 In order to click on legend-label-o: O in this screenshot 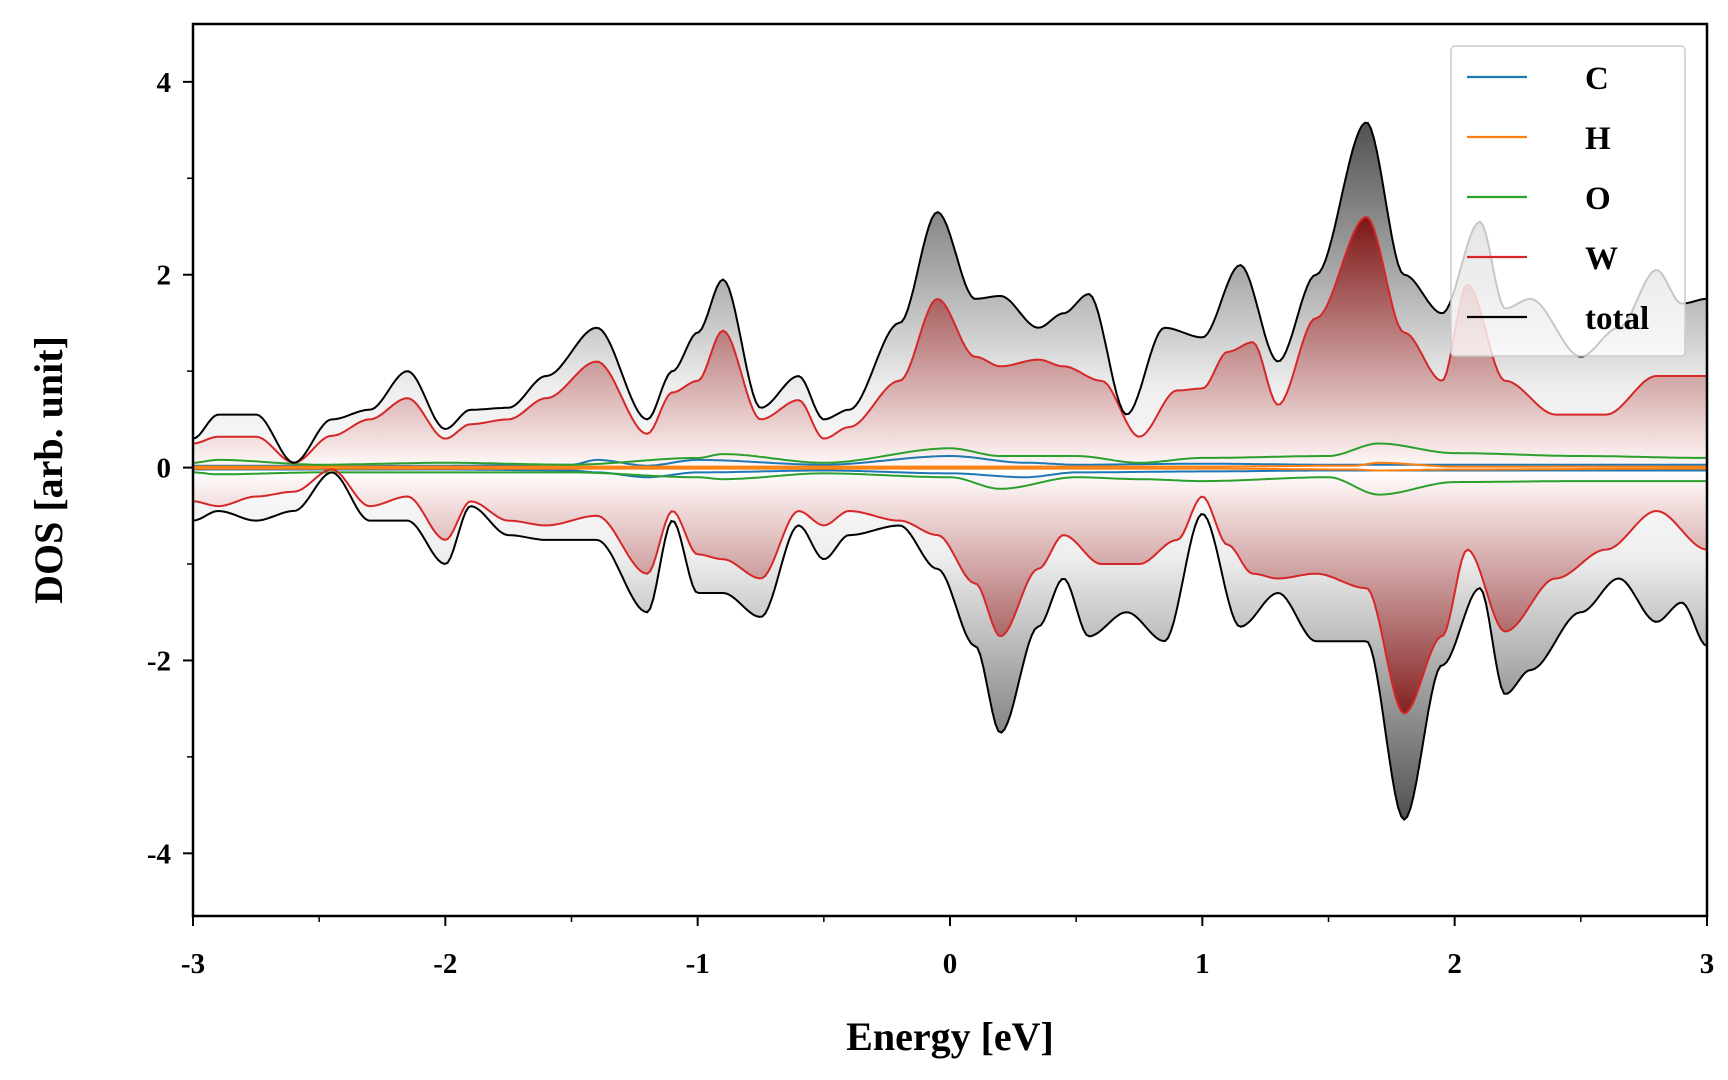, I will do `click(1598, 199)`.